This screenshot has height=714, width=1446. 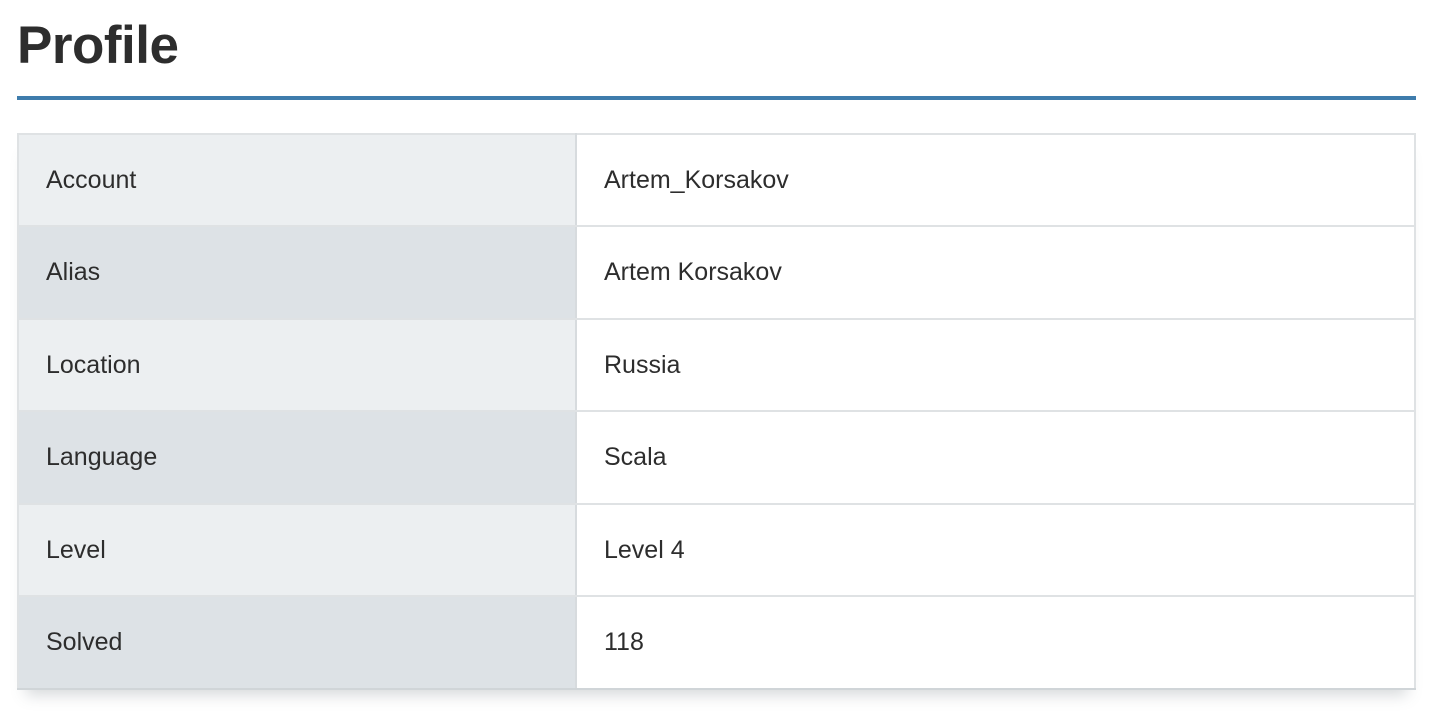 I want to click on row-label-cell: Account, so click(x=297, y=180).